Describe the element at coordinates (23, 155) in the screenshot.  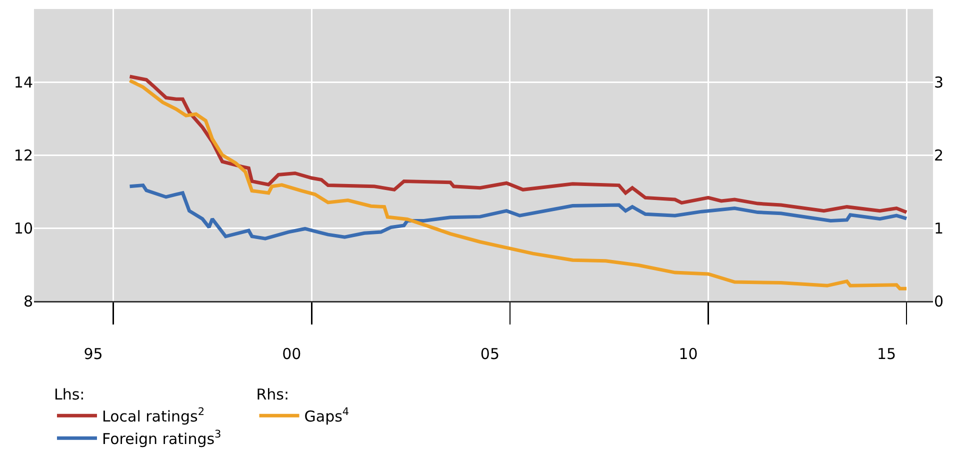
I see `y-tick-label: 12` at that location.